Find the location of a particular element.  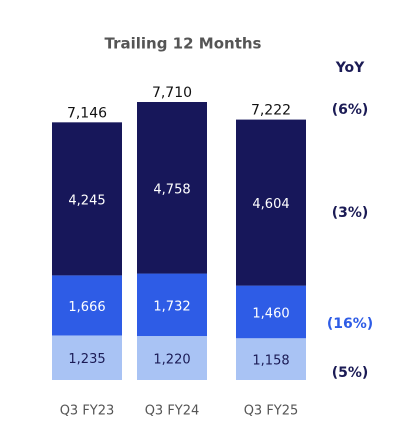

x-tick-label: Q3 FY24 is located at coordinates (172, 411).